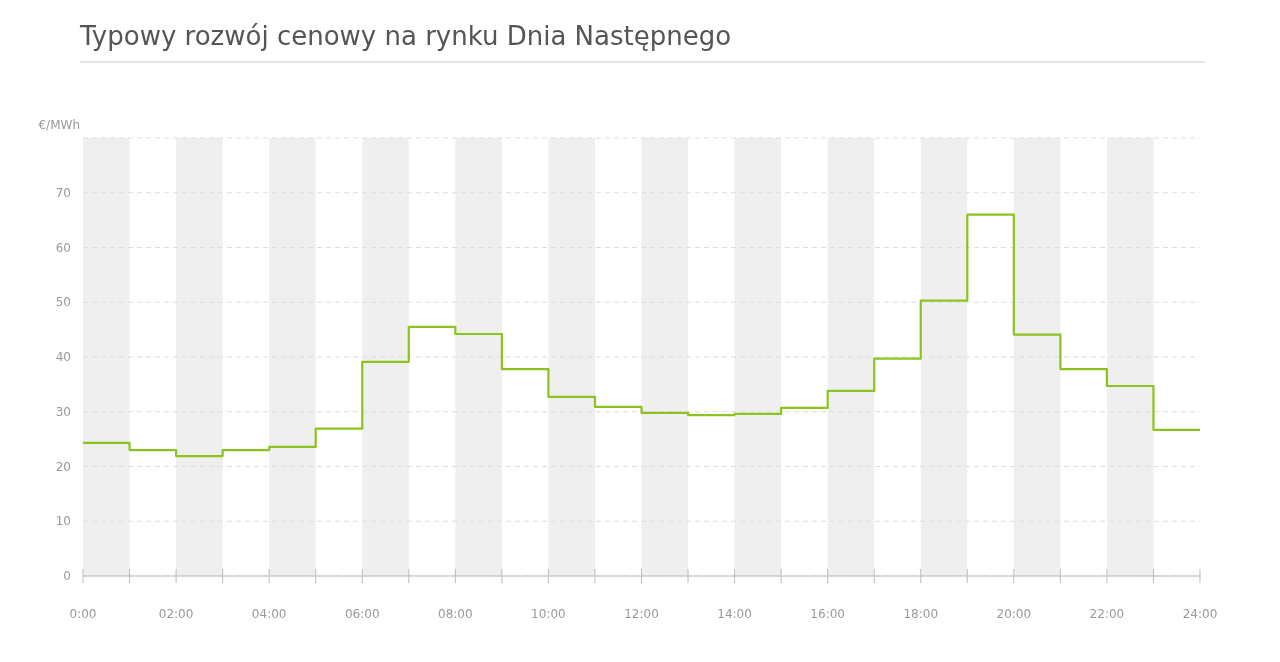 The height and width of the screenshot is (662, 1280). Describe the element at coordinates (548, 614) in the screenshot. I see `x-tick-label: 10:00` at that location.